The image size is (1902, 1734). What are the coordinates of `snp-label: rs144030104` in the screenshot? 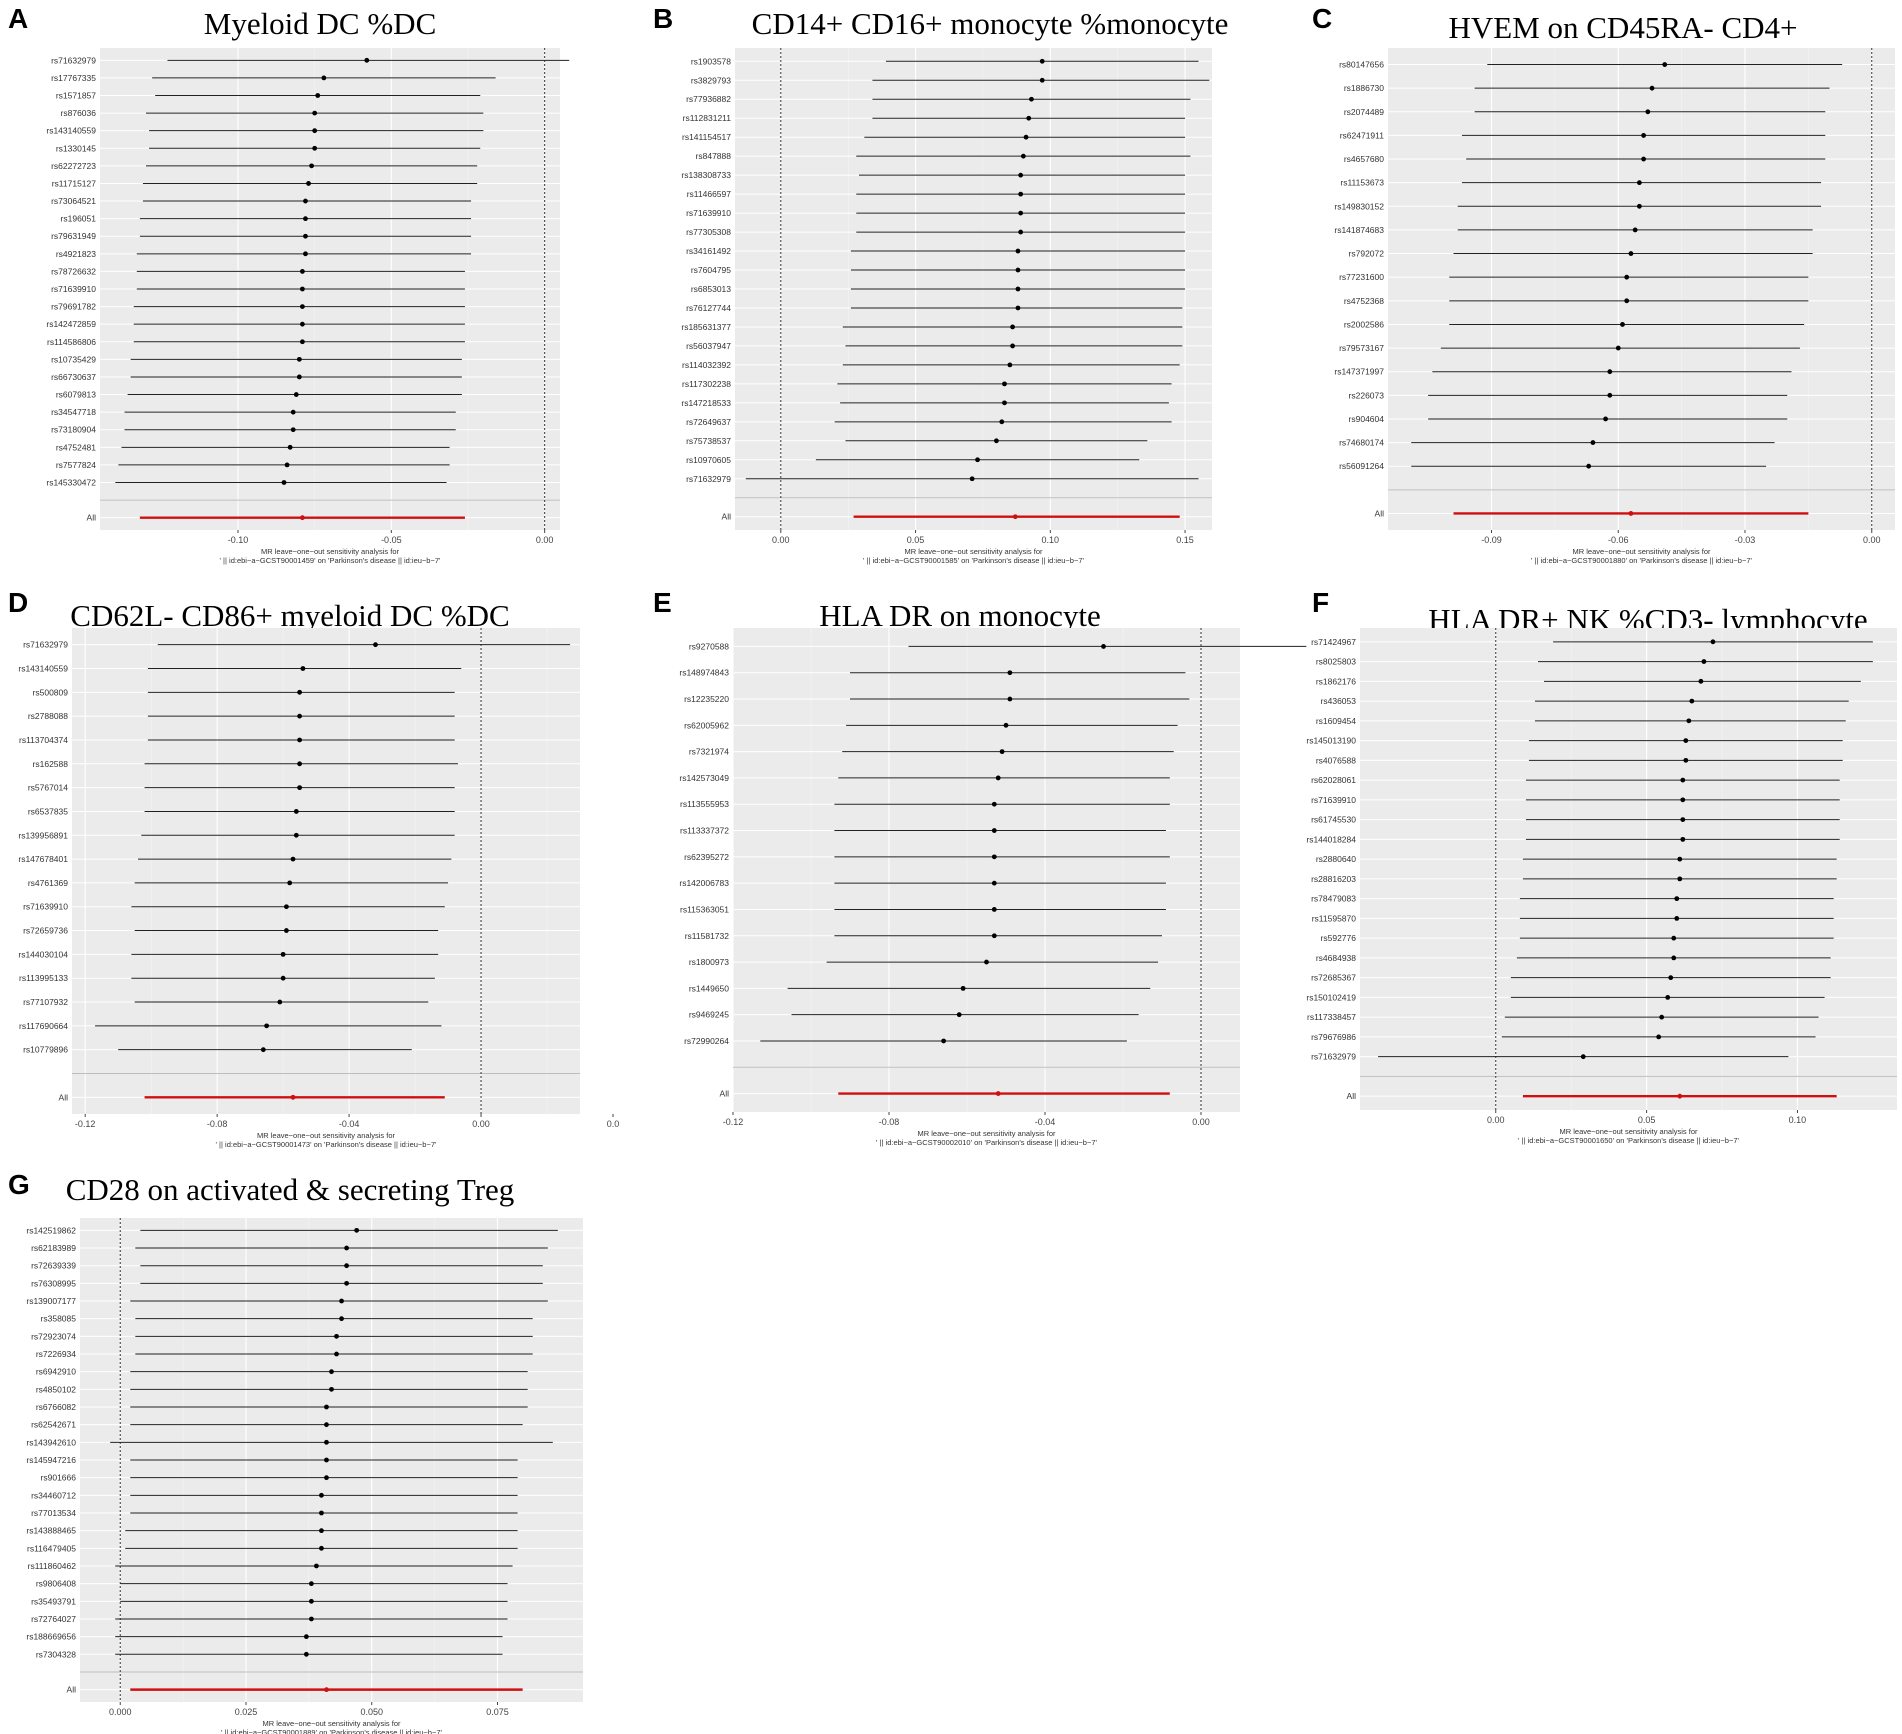 It's located at (43, 954).